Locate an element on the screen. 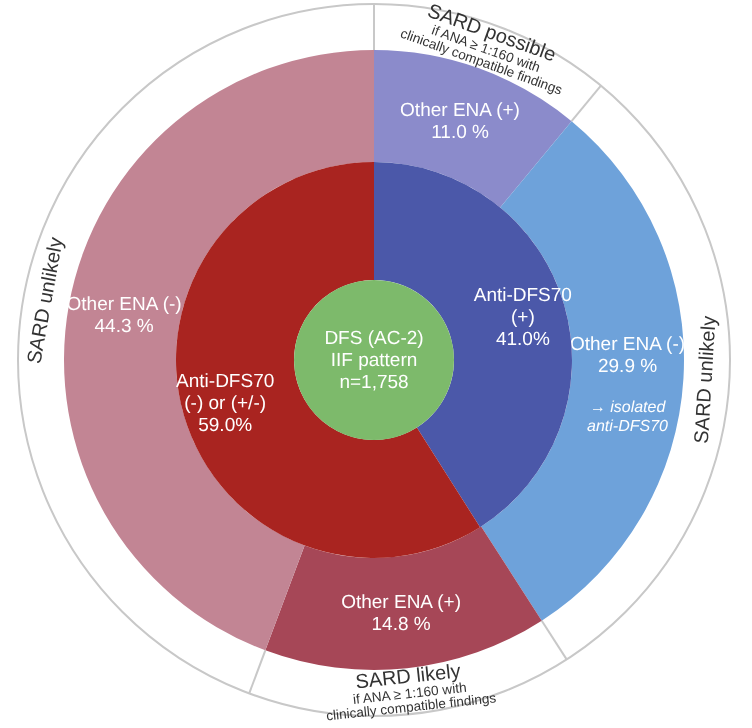 Image resolution: width=752 pixels, height=728 pixels. data-label: 44.3 % is located at coordinates (124, 325).